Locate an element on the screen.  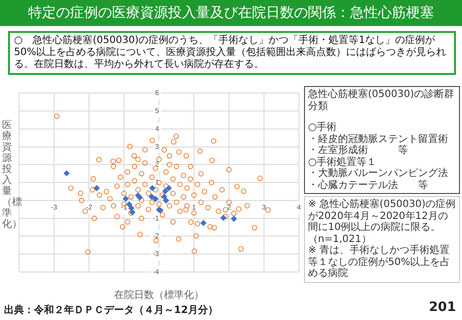
text: ※ 急性心筋梗塞(050030)の症例が2020年4月～2020年12月の間に10例以上の病院に限る。 is located at coordinates (382, 216).